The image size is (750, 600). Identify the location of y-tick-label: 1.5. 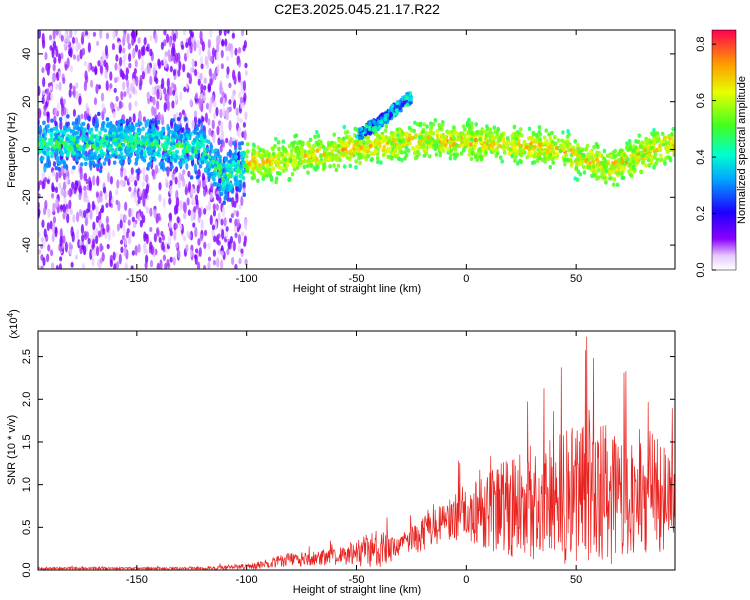
(27, 441).